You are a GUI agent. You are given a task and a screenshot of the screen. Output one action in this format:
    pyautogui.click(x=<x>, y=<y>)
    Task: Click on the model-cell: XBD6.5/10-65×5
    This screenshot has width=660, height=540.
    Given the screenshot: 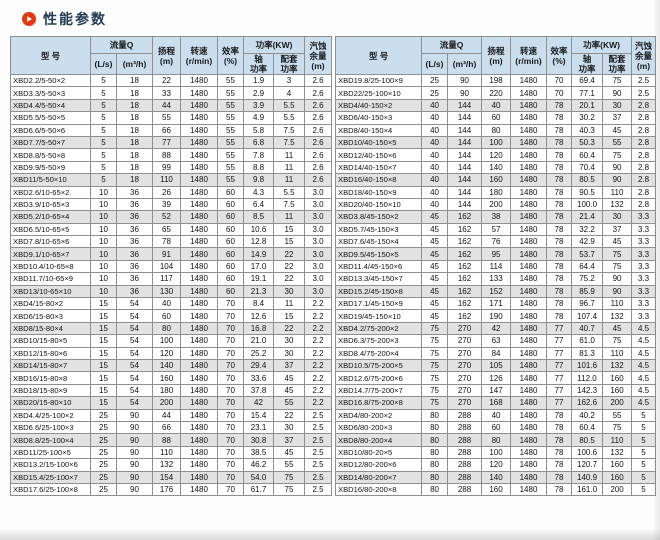 What is the action you would take?
    pyautogui.click(x=50, y=229)
    